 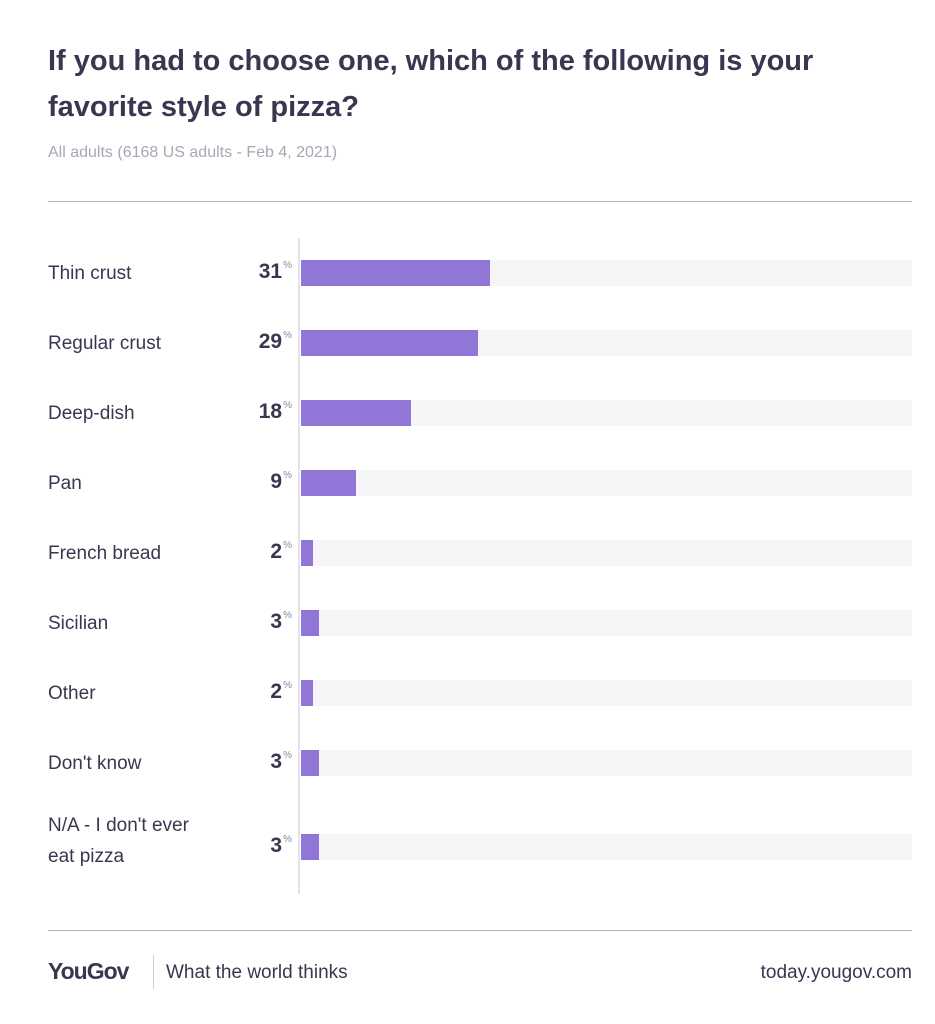 What do you see at coordinates (118, 841) in the screenshot?
I see `category-label: N/A - I don't ever eat pizza` at bounding box center [118, 841].